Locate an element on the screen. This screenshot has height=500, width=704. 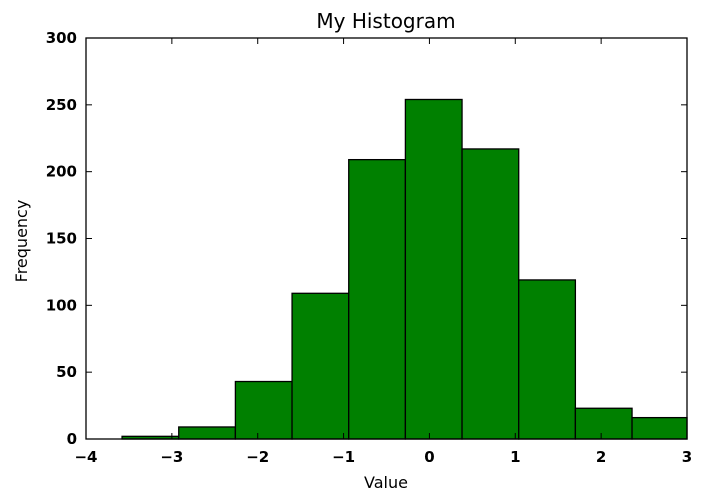
x-tick-label: −4 is located at coordinates (85, 457).